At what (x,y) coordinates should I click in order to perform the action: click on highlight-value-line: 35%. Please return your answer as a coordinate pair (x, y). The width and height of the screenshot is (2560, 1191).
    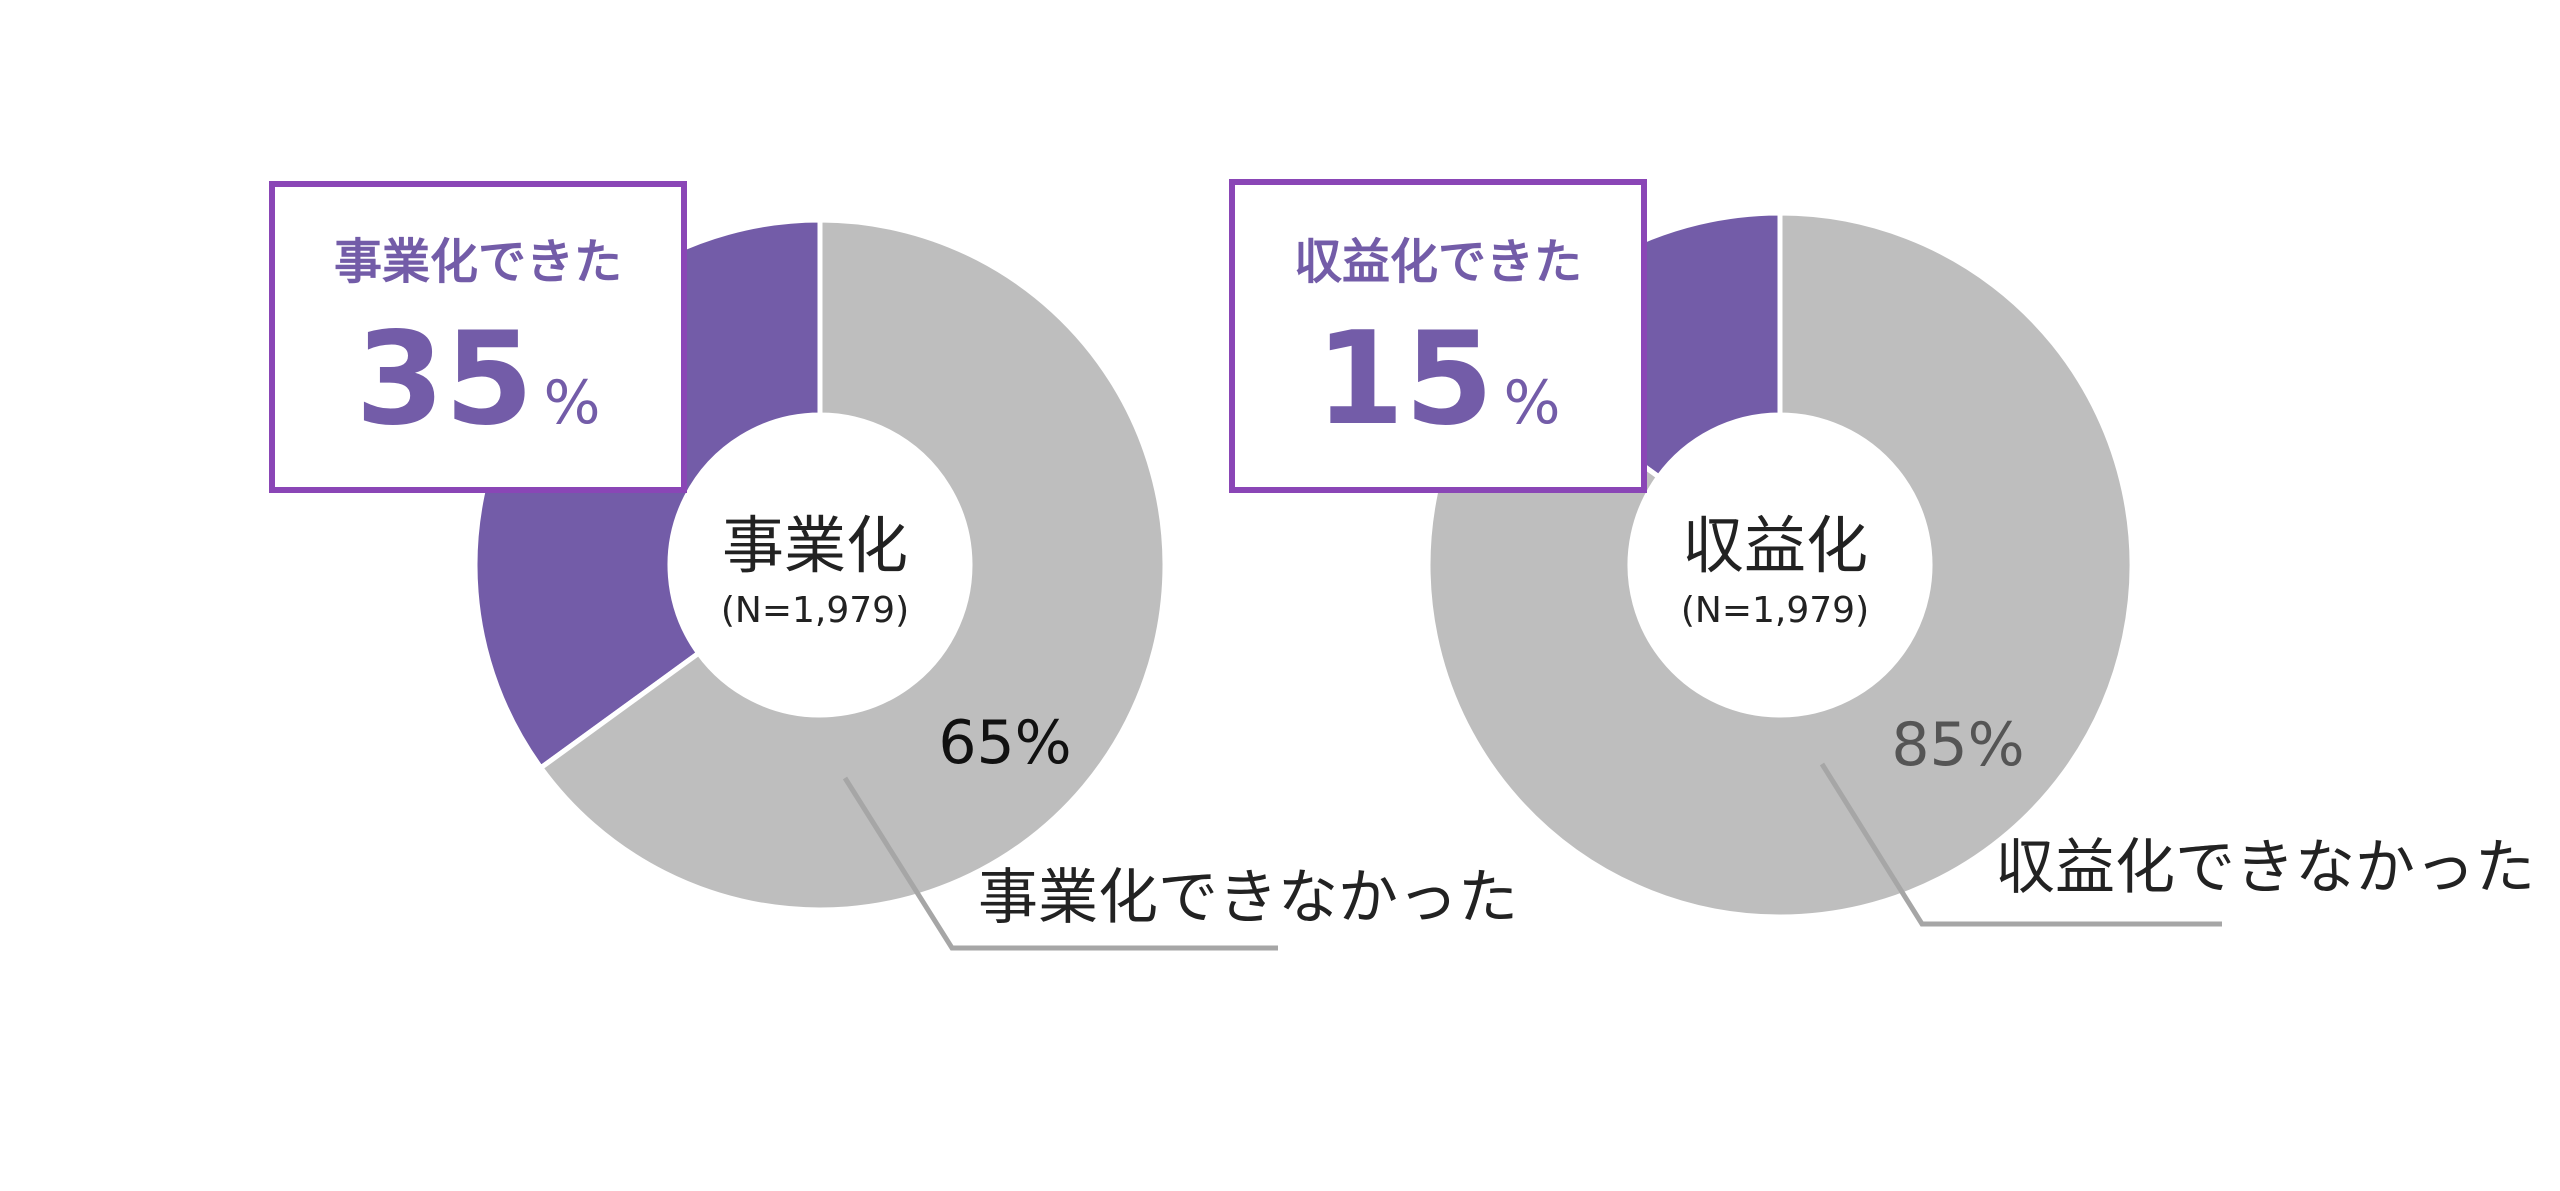
    Looking at the image, I should click on (477, 379).